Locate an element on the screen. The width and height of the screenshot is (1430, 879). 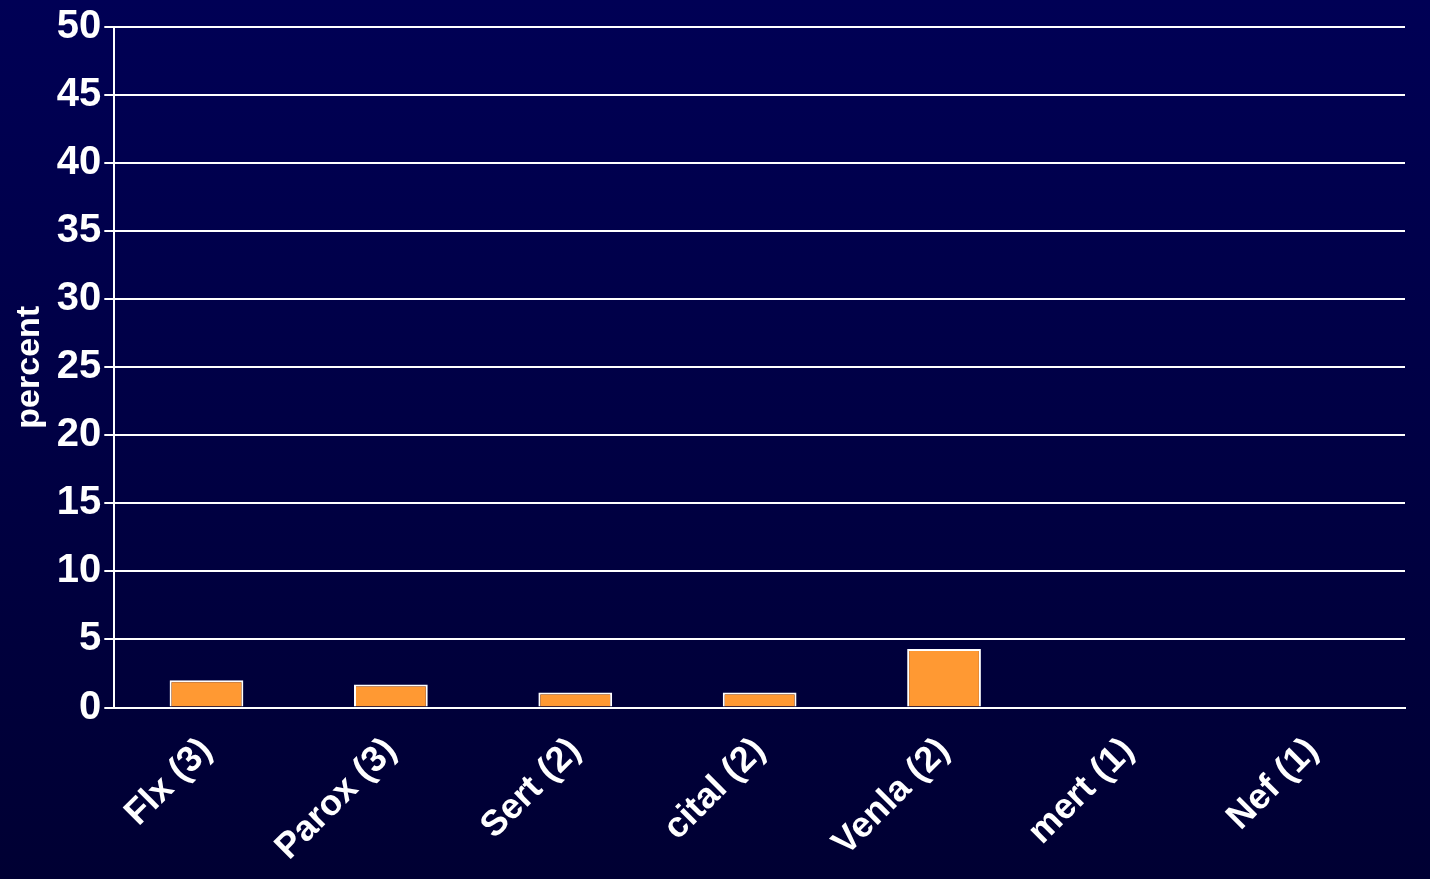
y-tick-label: 35 is located at coordinates (79, 228).